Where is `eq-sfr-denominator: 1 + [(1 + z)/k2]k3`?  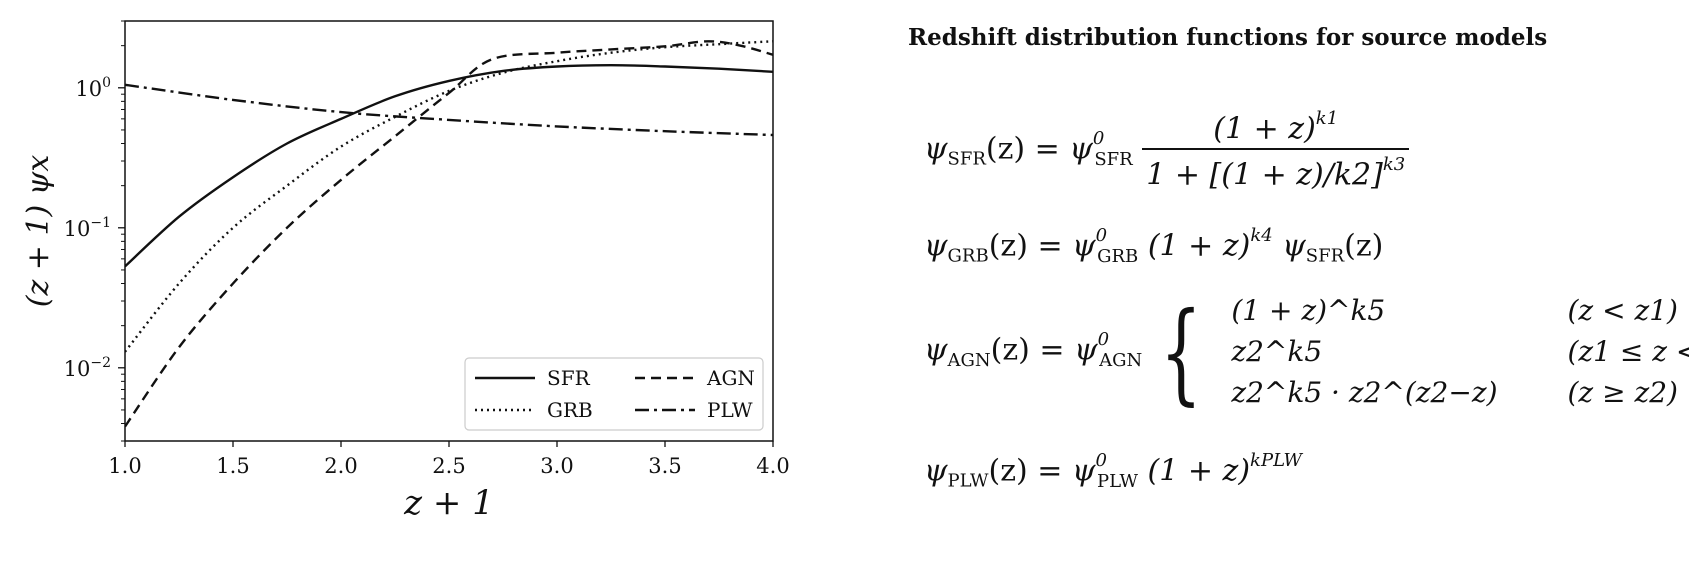
eq-sfr-denominator: 1 + [(1 + z)/k2]k3 is located at coordinates (1276, 173).